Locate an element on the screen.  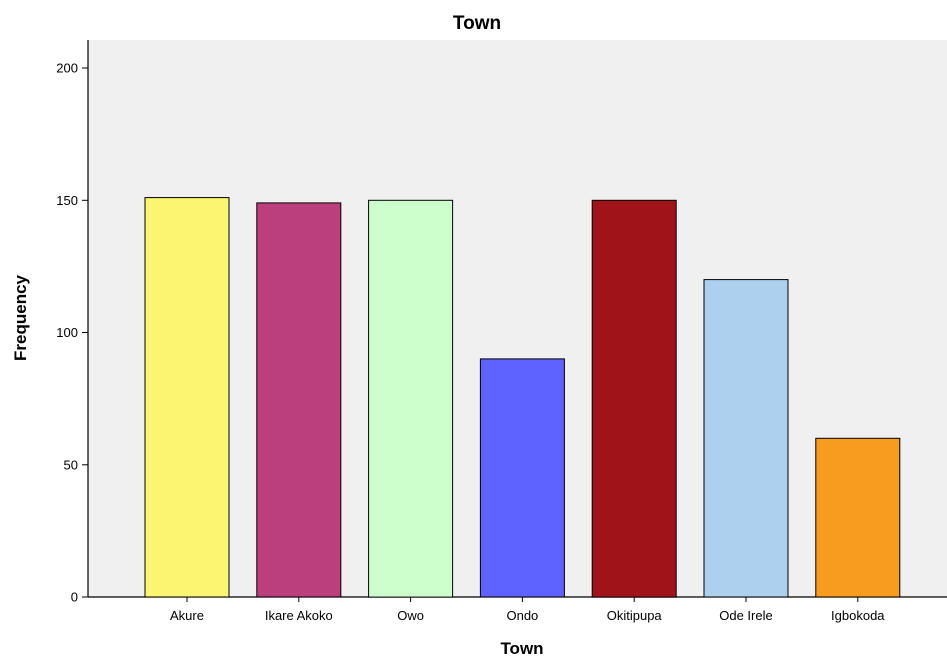
bar-okitipupa is located at coordinates (634, 398).